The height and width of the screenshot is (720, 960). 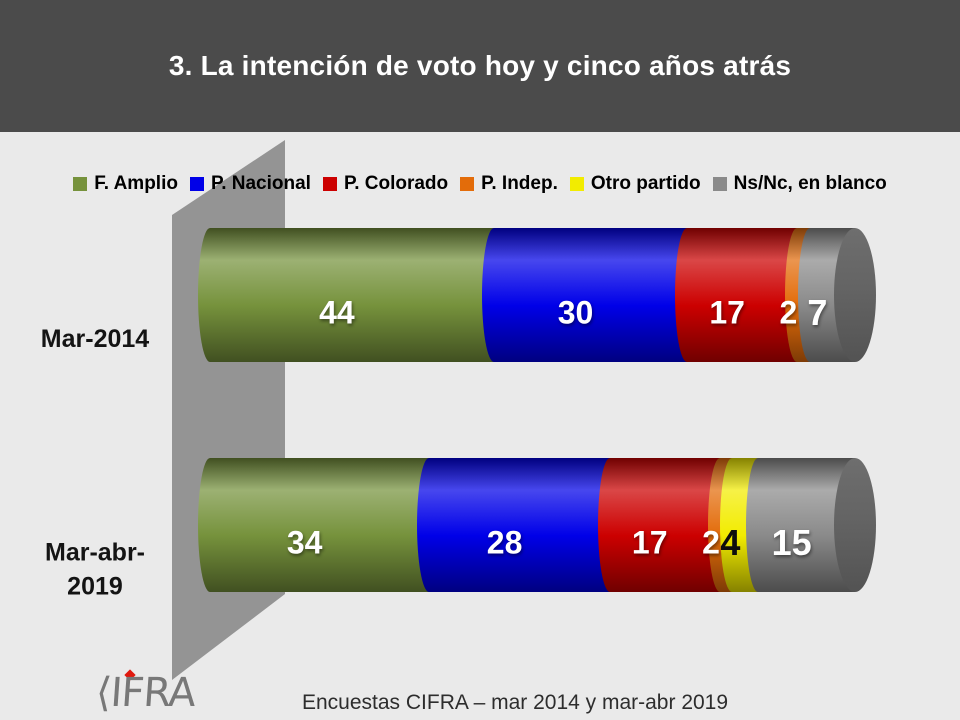 I want to click on legend-item-ns-nc-en-blanco: Ns/Nc, en blanco, so click(x=799, y=184).